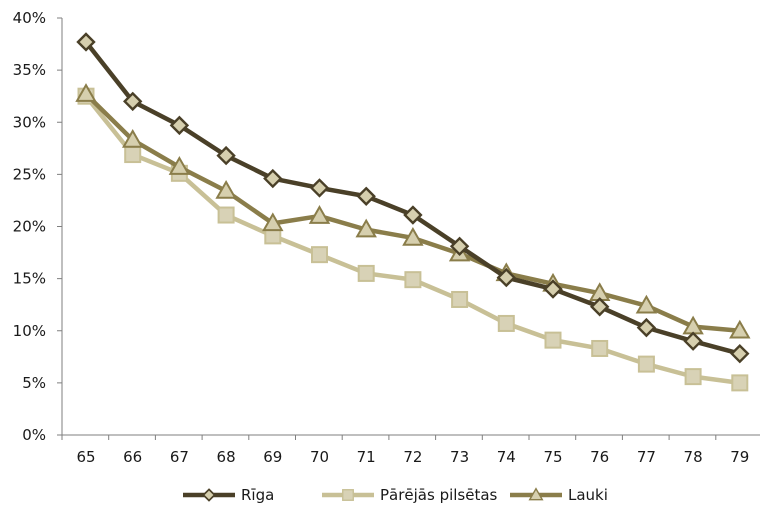  I want to click on y-tick-label: 15%, so click(29, 279).